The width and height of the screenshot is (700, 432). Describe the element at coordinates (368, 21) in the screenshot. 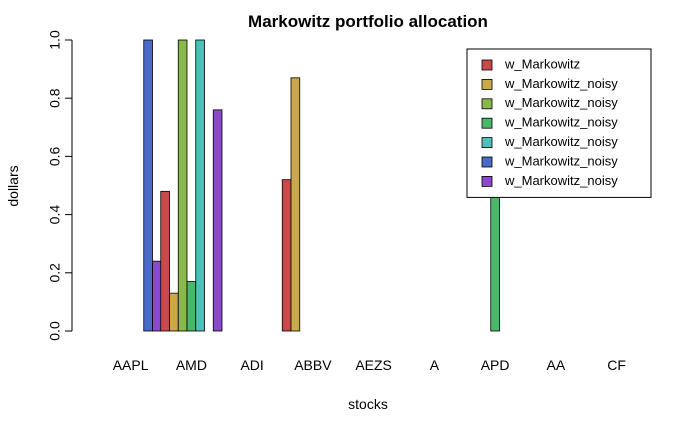

I see `chart-title: Markowitz portfolio allocation` at that location.